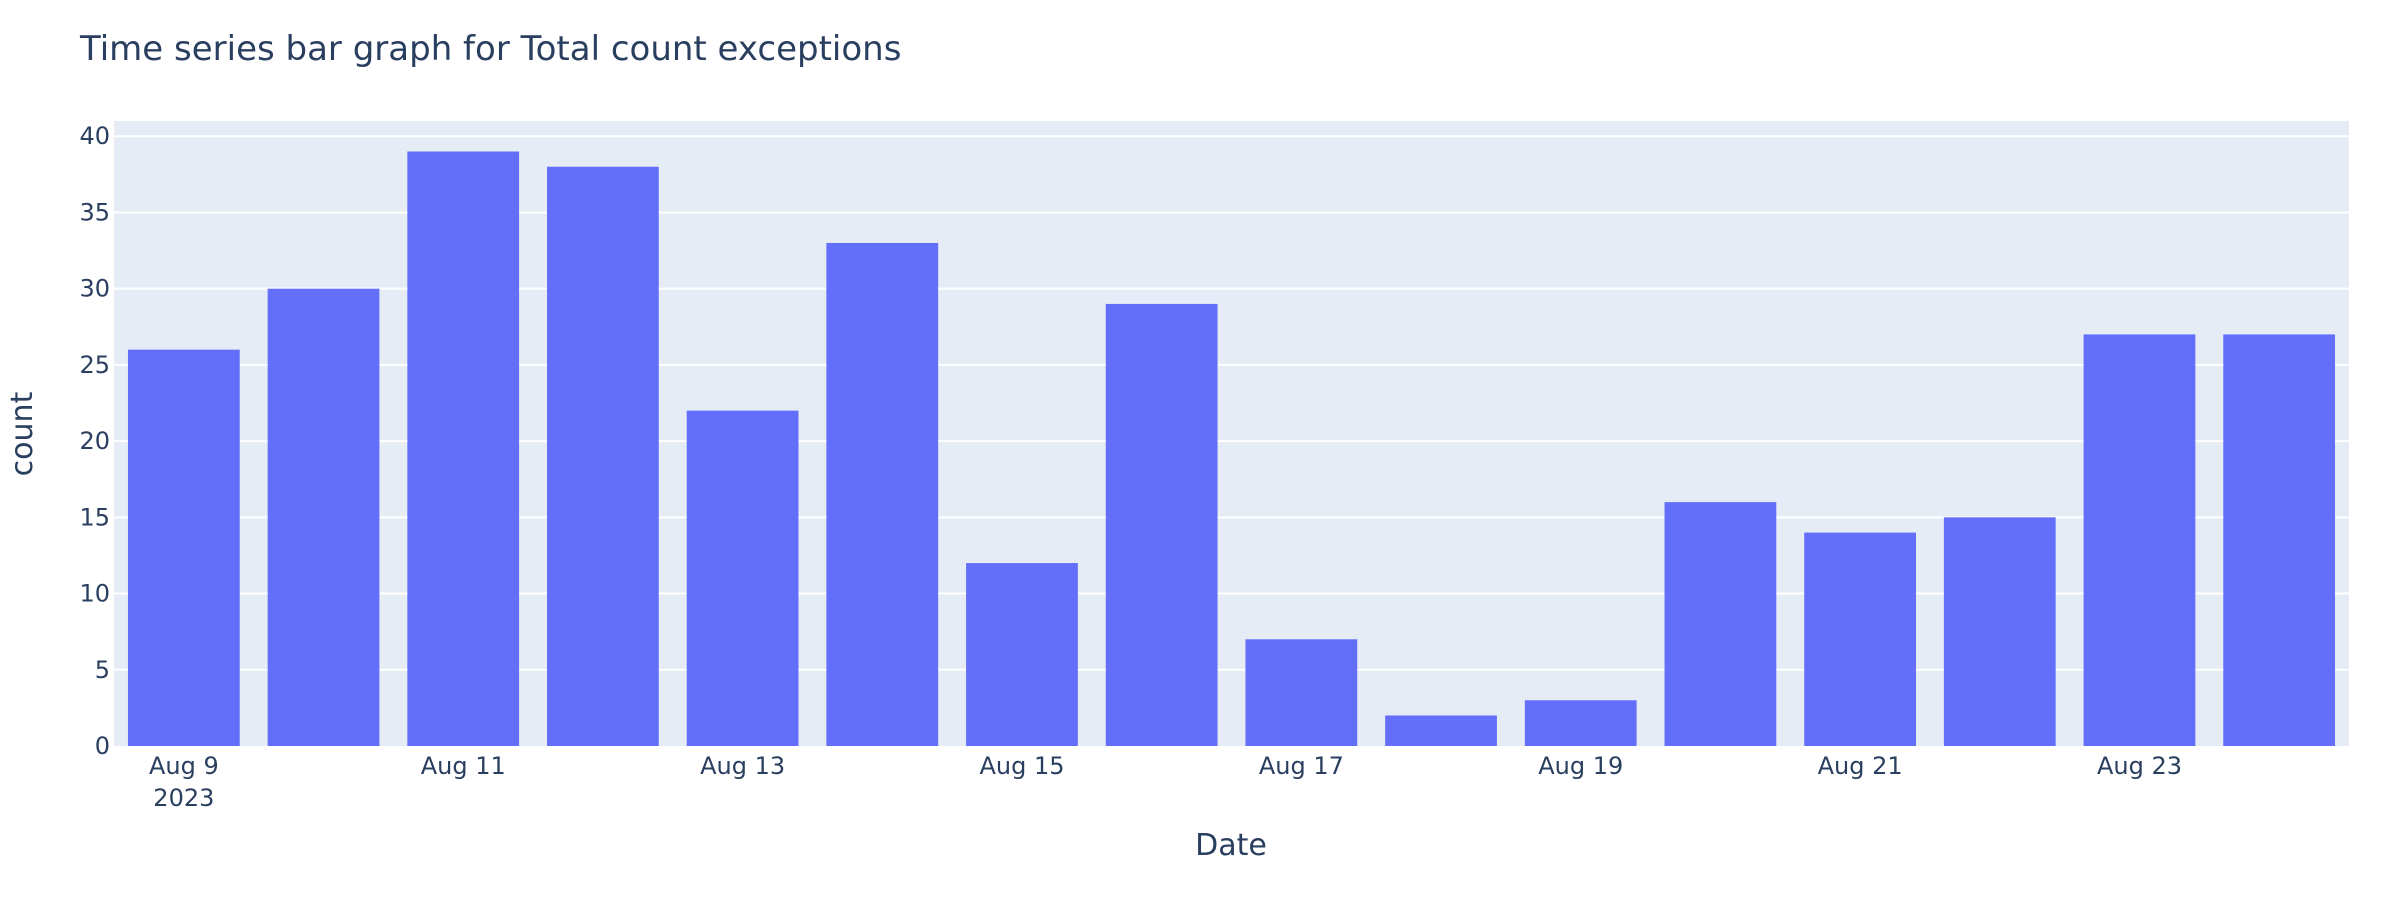  What do you see at coordinates (1860, 766) in the screenshot?
I see `x-tick-label: Aug 21` at bounding box center [1860, 766].